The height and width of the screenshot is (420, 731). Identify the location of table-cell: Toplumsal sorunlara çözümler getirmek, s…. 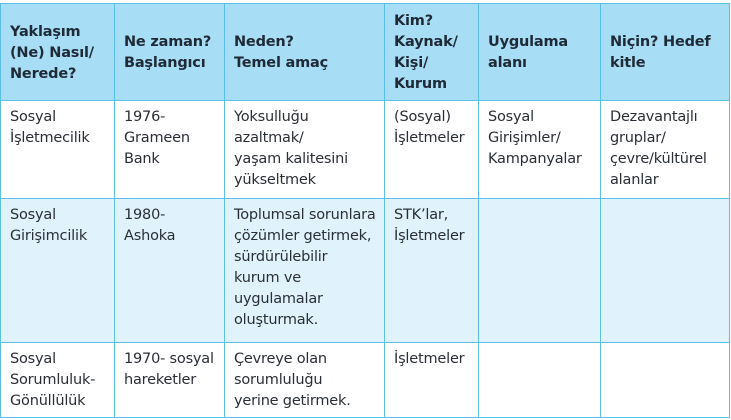
(304, 270).